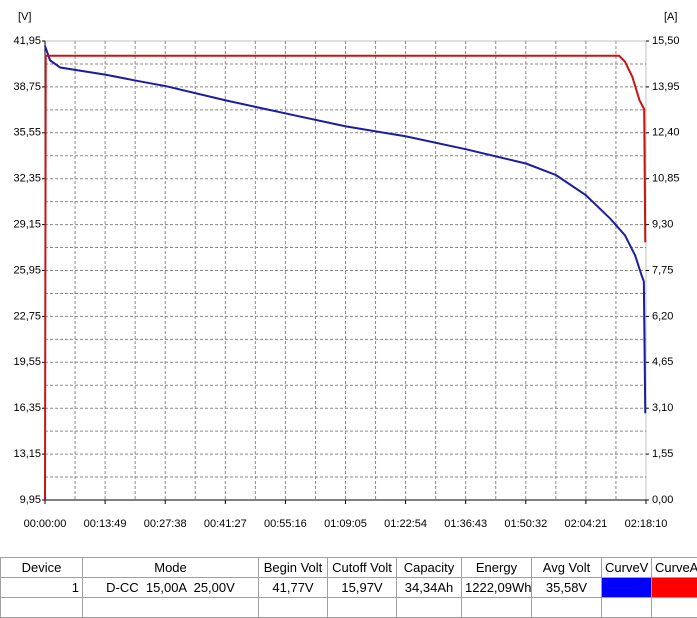 Image resolution: width=697 pixels, height=618 pixels. What do you see at coordinates (45, 524) in the screenshot?
I see `x-tick-label: 00:00:00` at bounding box center [45, 524].